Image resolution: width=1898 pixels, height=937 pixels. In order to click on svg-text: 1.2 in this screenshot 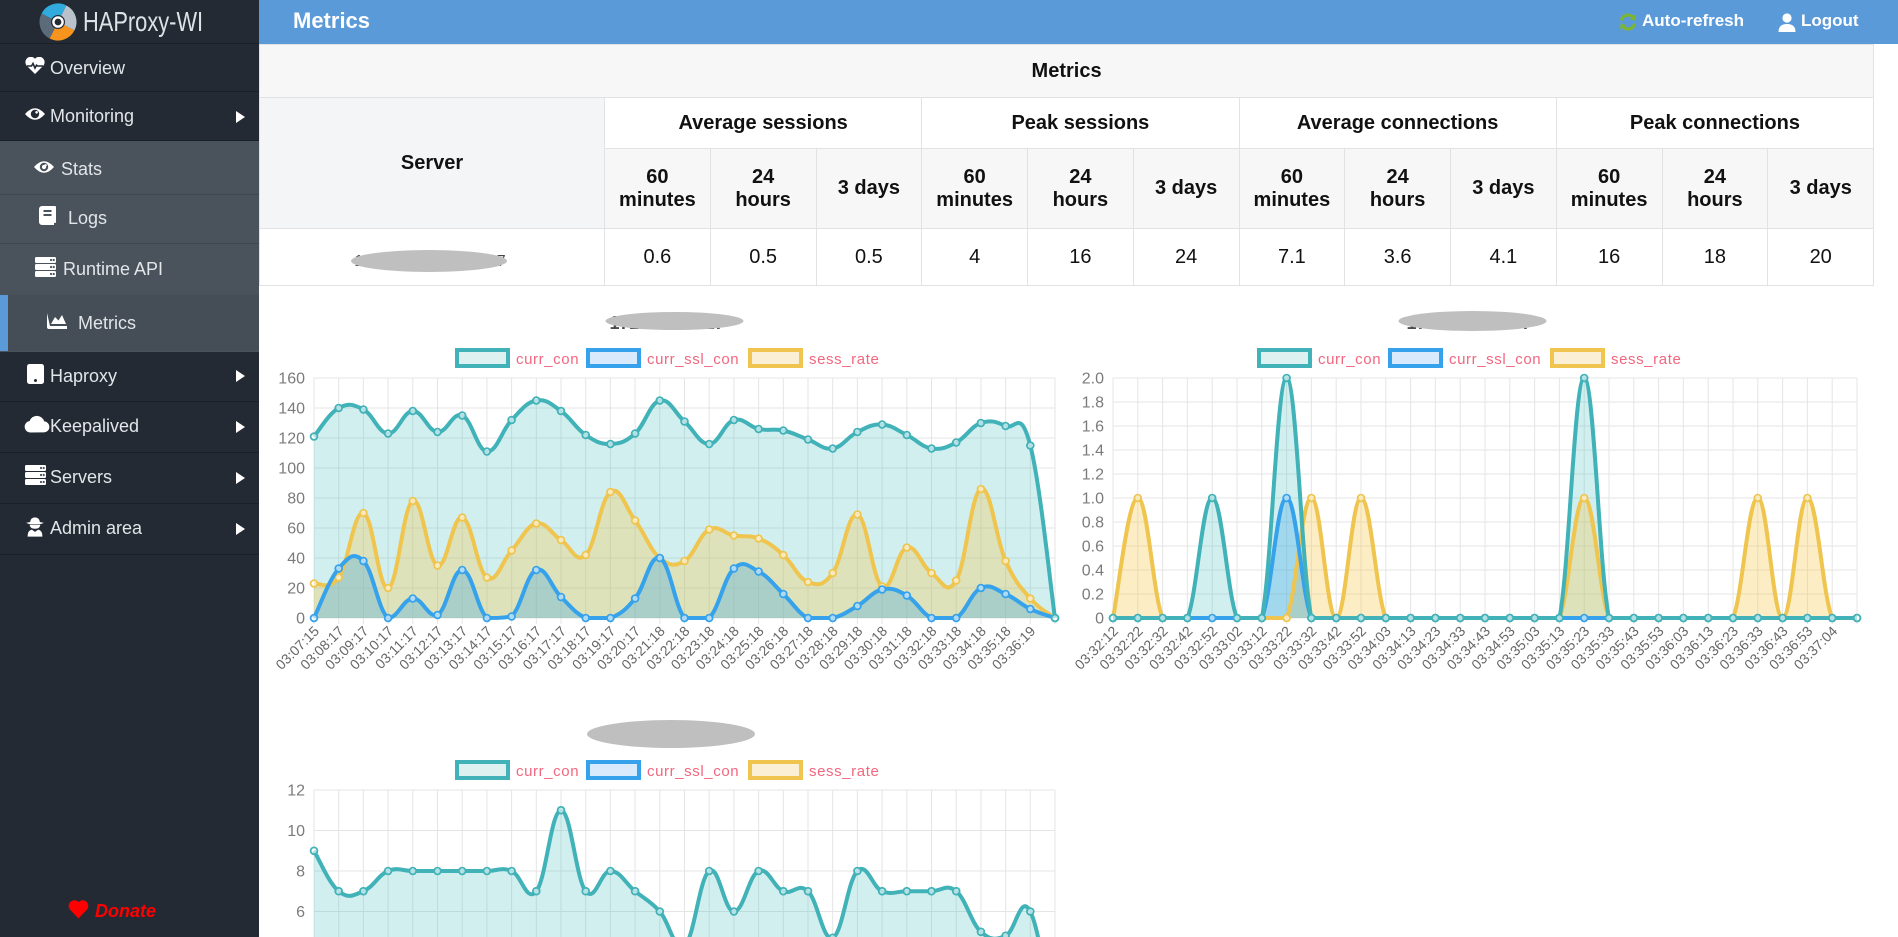, I will do `click(1093, 475)`.